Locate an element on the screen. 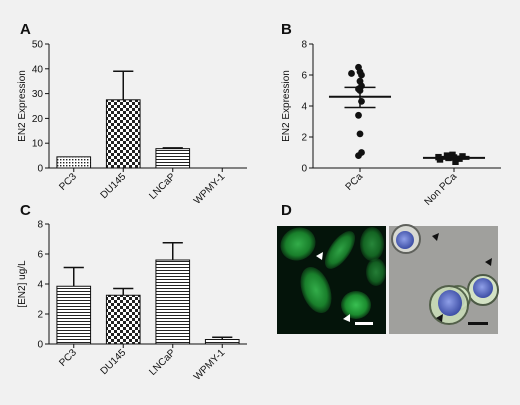  y-tick-label: 30 is located at coordinates (38, 94).